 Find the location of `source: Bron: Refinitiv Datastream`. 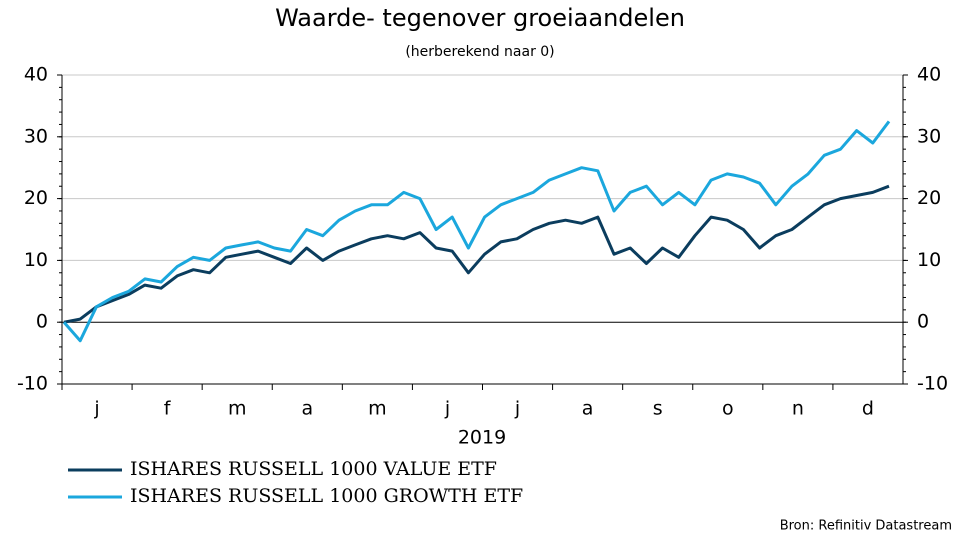

source: Bron: Refinitiv Datastream is located at coordinates (866, 526).